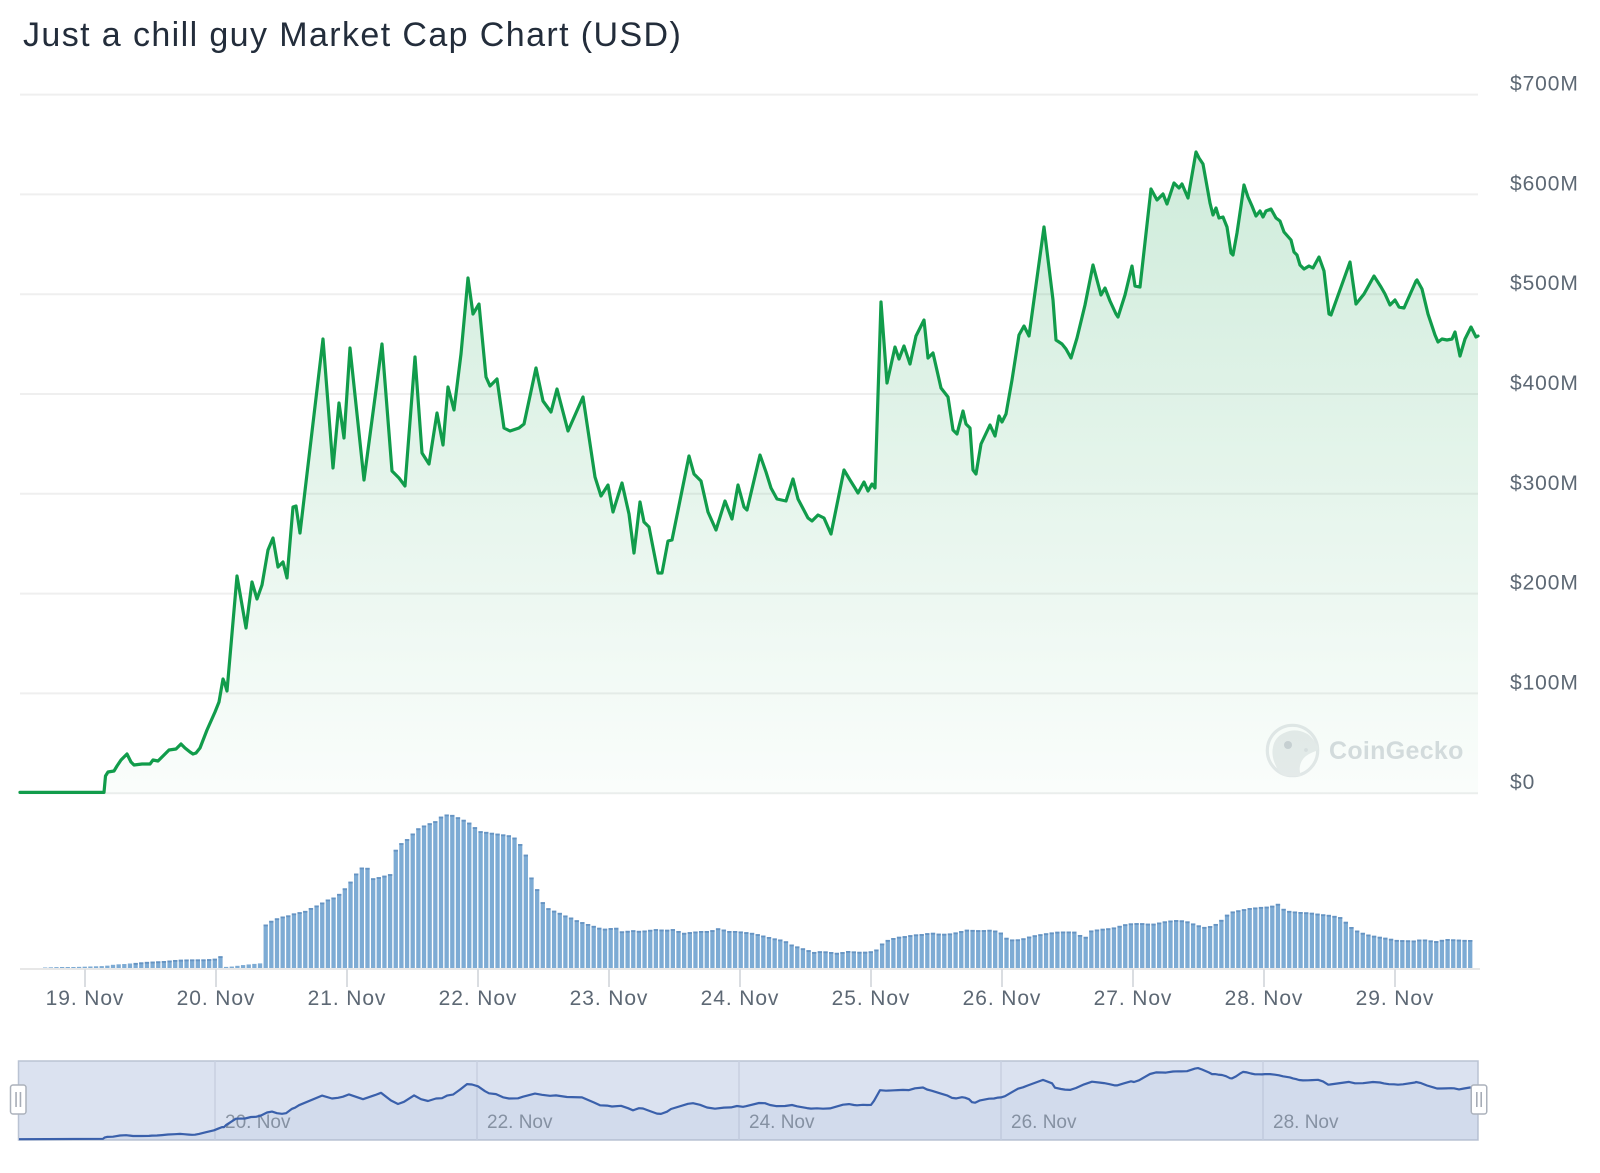 The width and height of the screenshot is (1600, 1173). I want to click on svg-text: $400M, so click(1544, 383).